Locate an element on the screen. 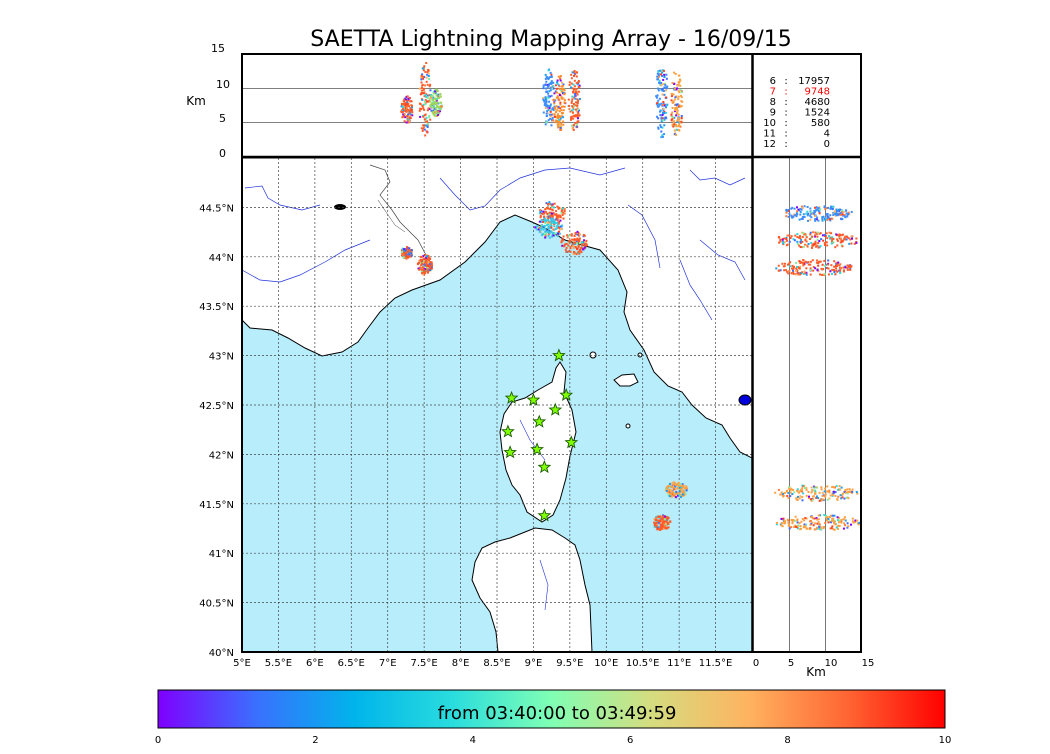 Image resolution: width=1050 pixels, height=754 pixels. bolsena-lake is located at coordinates (745, 400).